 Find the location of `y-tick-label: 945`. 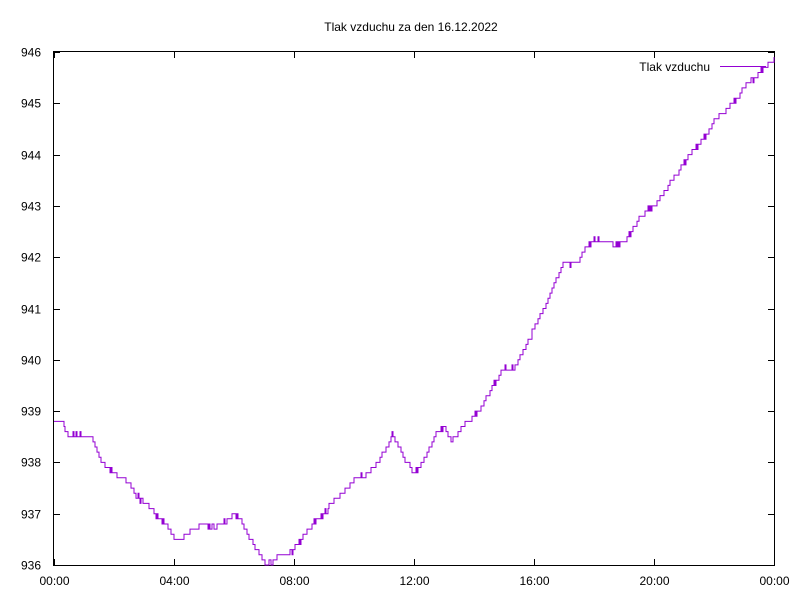

y-tick-label: 945 is located at coordinates (31, 104).